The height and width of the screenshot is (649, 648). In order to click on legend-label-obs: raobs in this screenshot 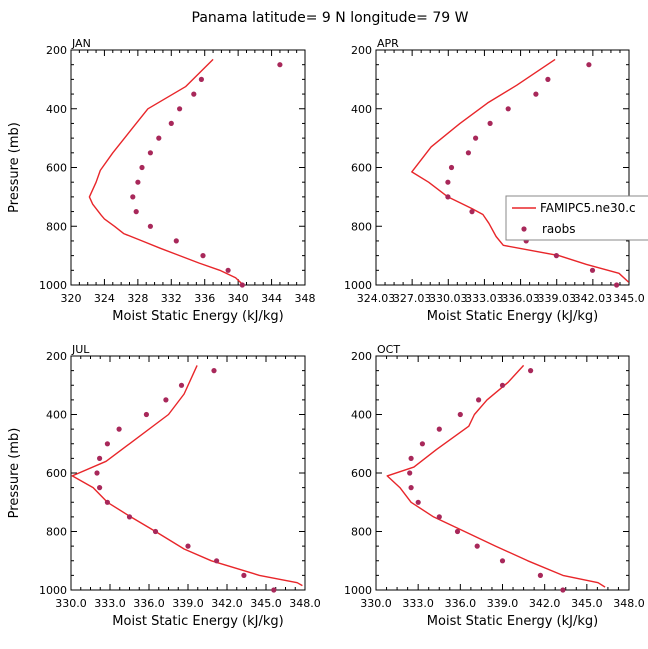, I will do `click(559, 229)`.